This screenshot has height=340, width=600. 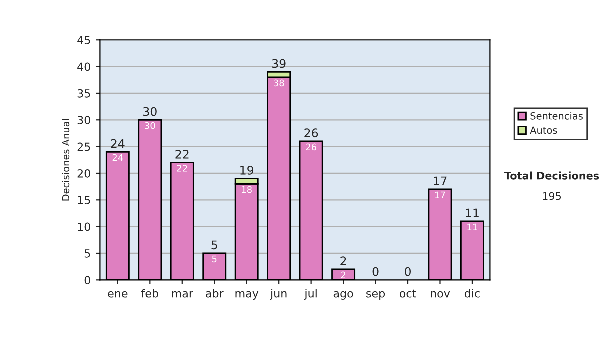 What do you see at coordinates (343, 261) in the screenshot?
I see `total-label: 2` at bounding box center [343, 261].